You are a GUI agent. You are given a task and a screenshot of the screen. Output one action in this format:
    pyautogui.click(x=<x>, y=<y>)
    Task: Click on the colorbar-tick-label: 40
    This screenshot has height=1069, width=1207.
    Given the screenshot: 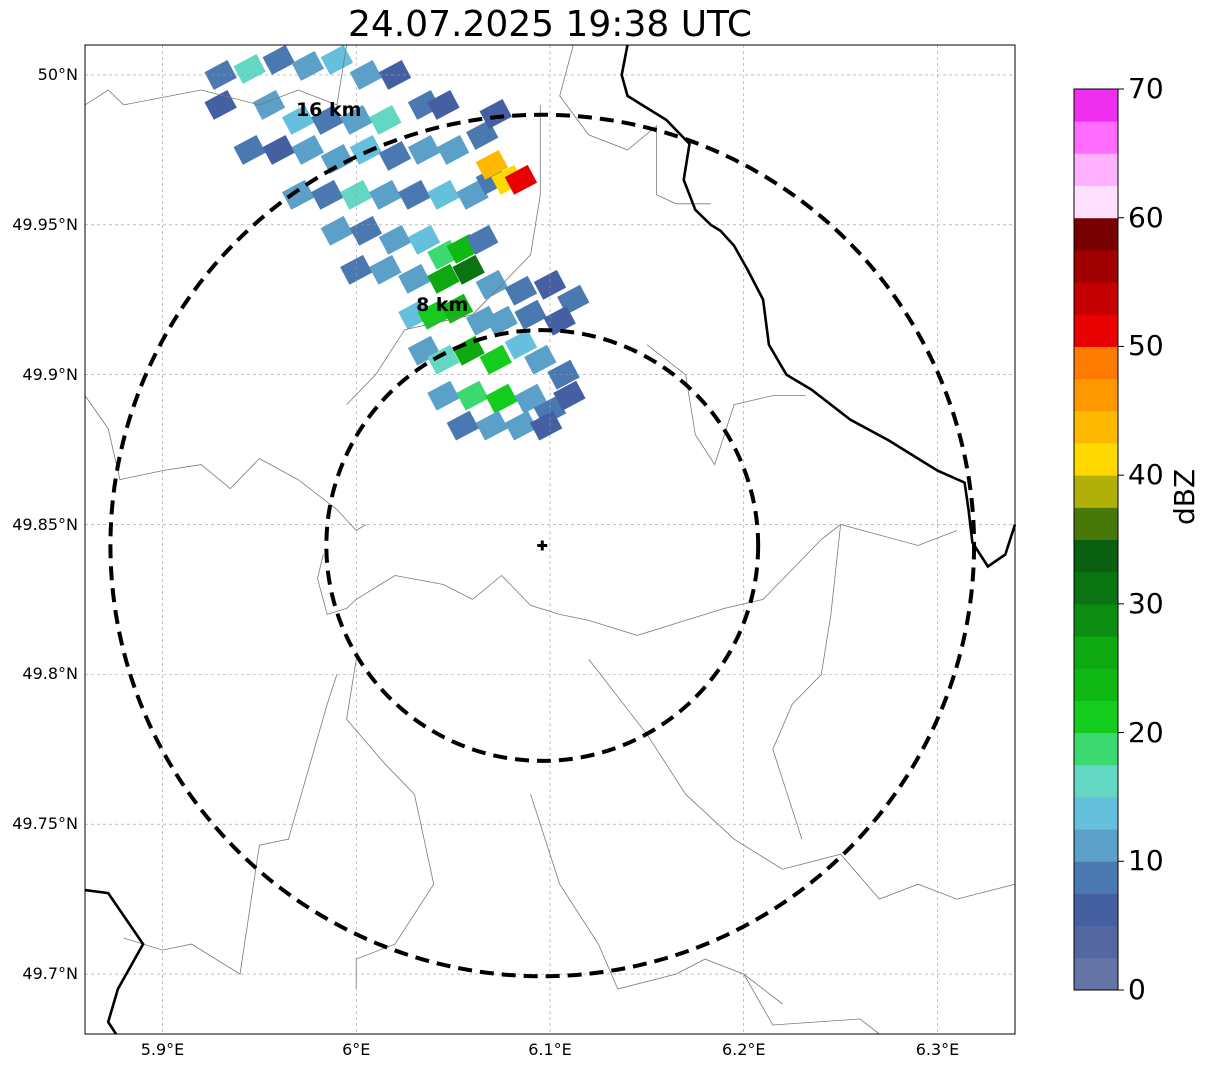 What is the action you would take?
    pyautogui.click(x=1146, y=475)
    